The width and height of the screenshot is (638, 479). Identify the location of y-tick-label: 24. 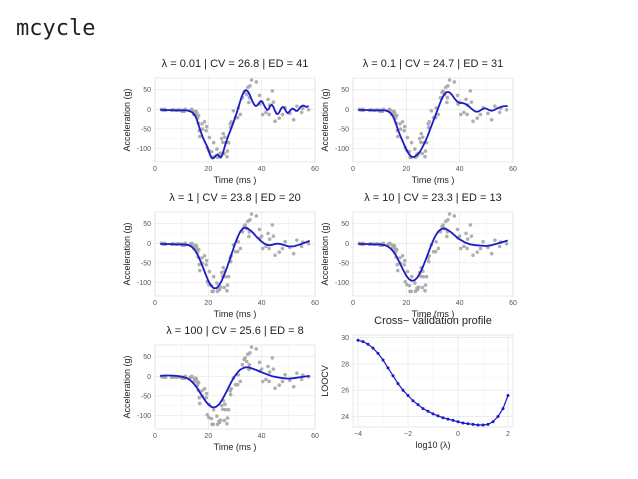
(345, 417).